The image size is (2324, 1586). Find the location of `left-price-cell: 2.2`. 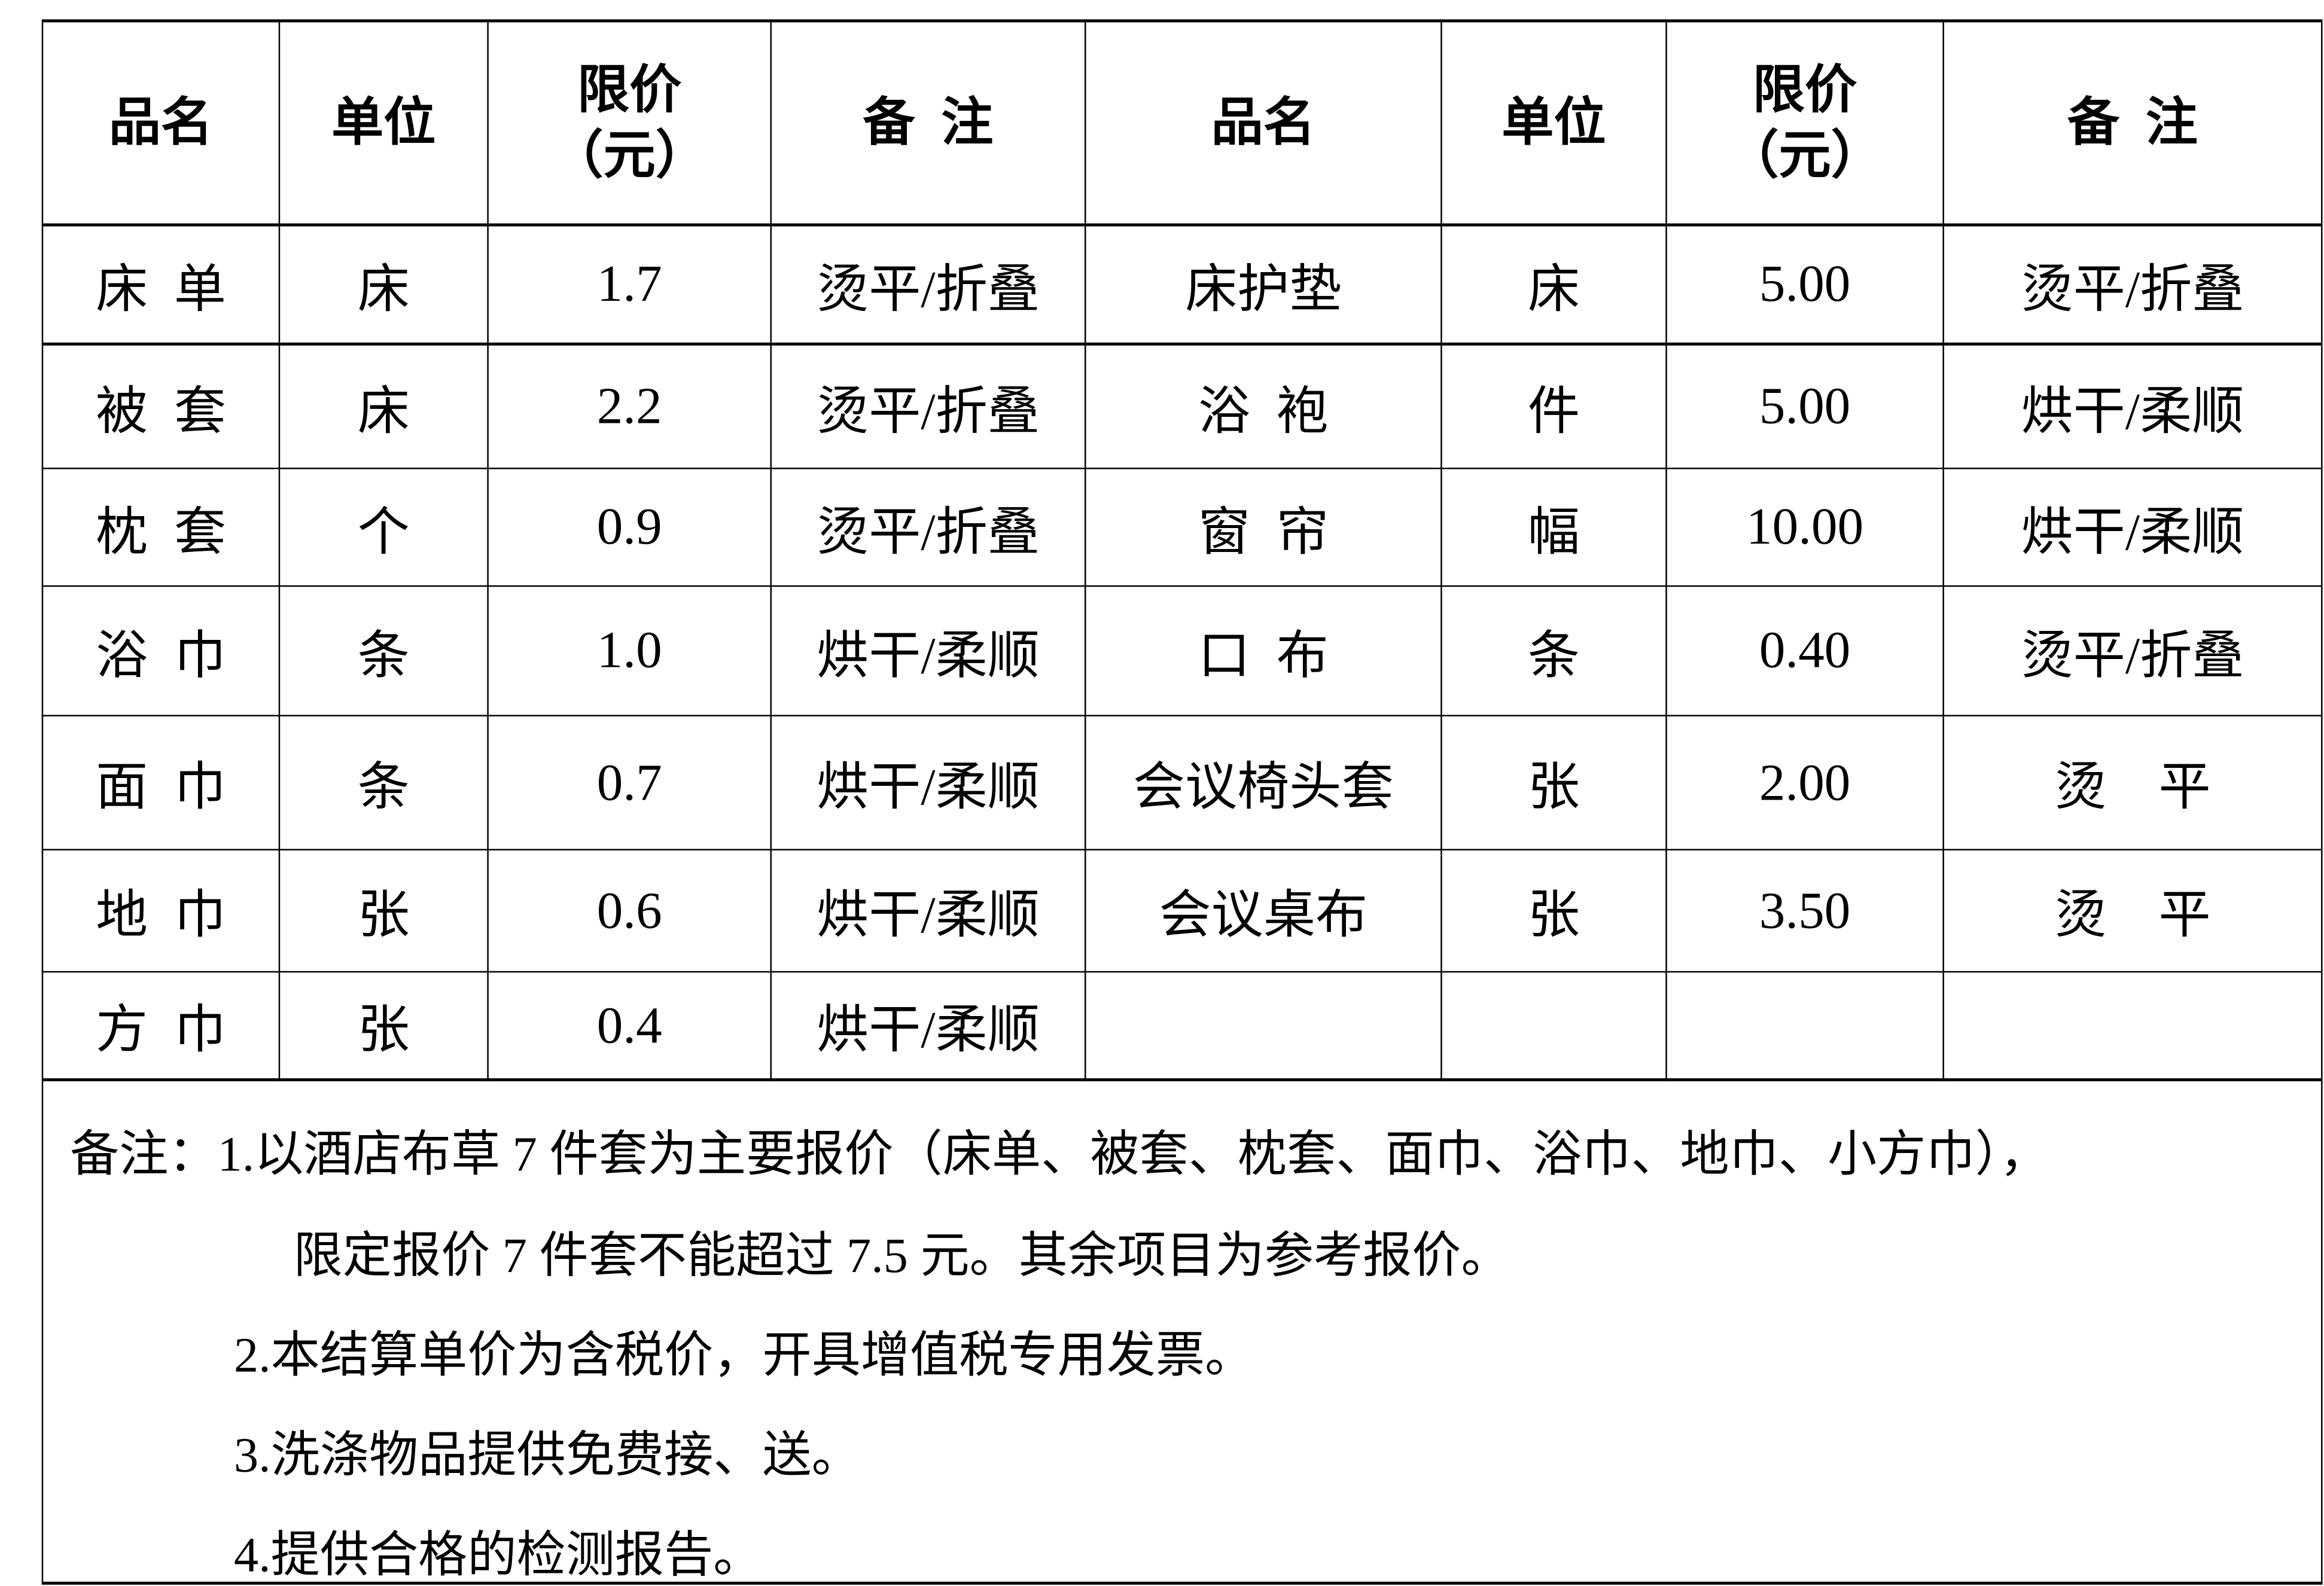

left-price-cell: 2.2 is located at coordinates (629, 405).